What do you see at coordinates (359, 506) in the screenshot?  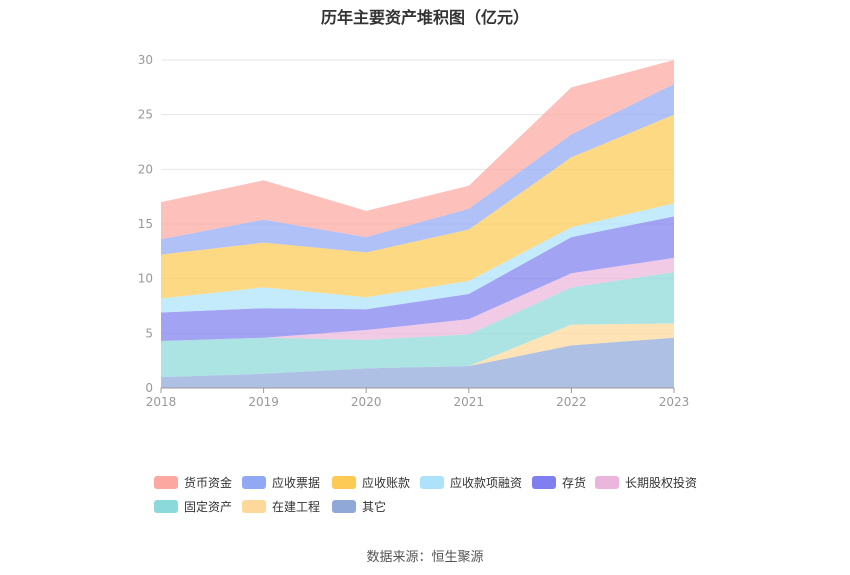 I see `legend-item: 其它` at bounding box center [359, 506].